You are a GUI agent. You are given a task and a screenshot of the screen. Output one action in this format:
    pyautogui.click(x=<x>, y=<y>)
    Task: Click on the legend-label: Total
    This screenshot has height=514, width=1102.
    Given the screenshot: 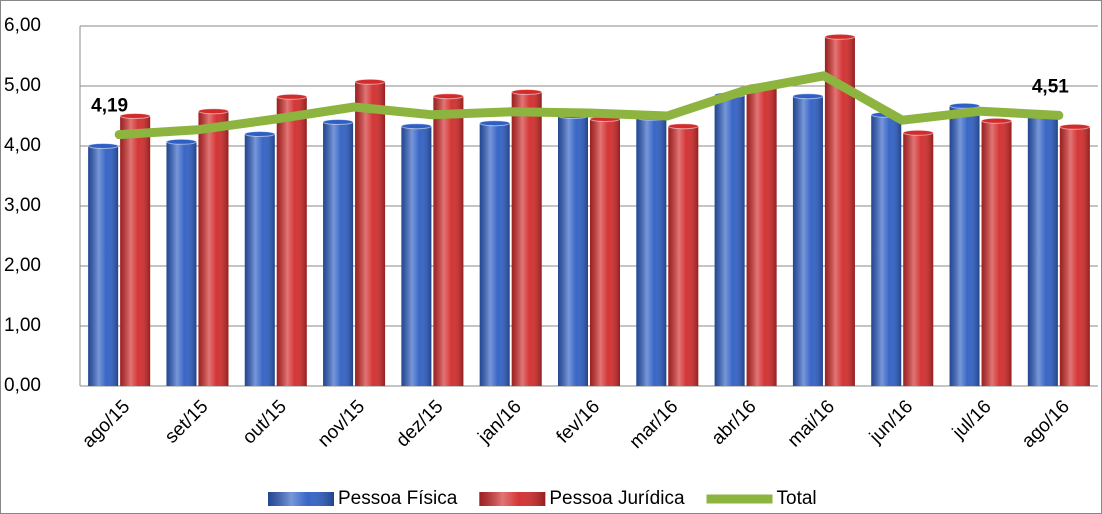 What is the action you would take?
    pyautogui.click(x=797, y=498)
    